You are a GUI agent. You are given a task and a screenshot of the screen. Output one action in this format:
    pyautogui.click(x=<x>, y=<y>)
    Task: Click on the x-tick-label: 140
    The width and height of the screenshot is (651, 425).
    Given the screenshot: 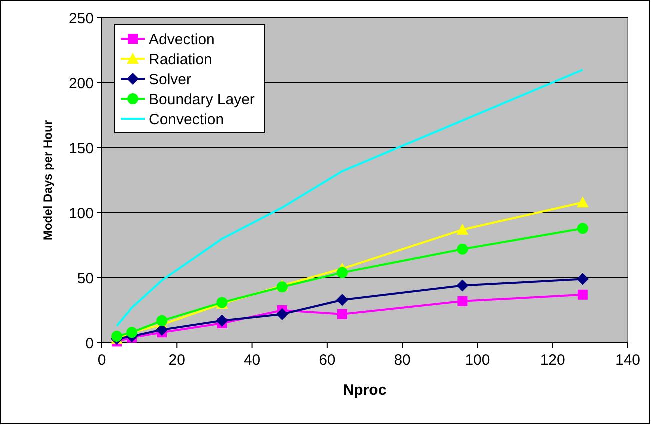 What is the action you would take?
    pyautogui.click(x=628, y=360)
    